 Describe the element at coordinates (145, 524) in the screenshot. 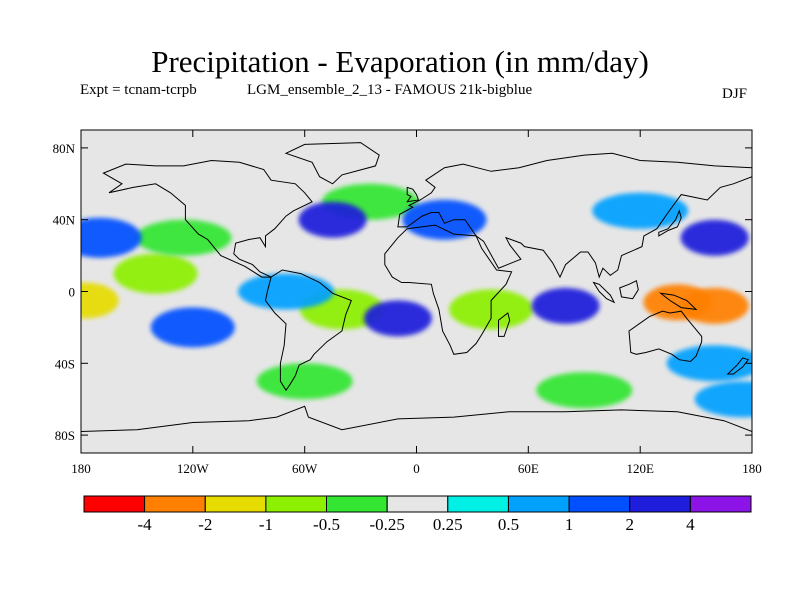

I see `colorbar-label: -4` at that location.